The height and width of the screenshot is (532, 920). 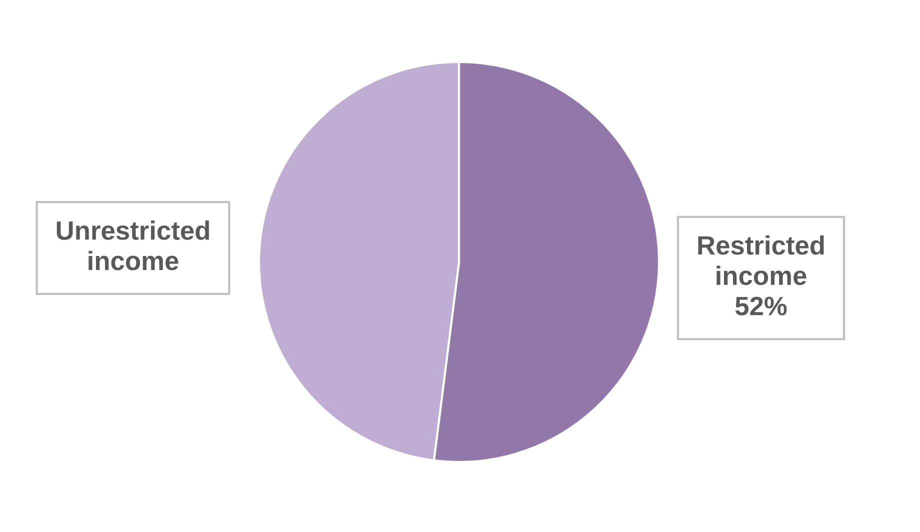 I want to click on slice-label: Restricted income, so click(x=761, y=260).